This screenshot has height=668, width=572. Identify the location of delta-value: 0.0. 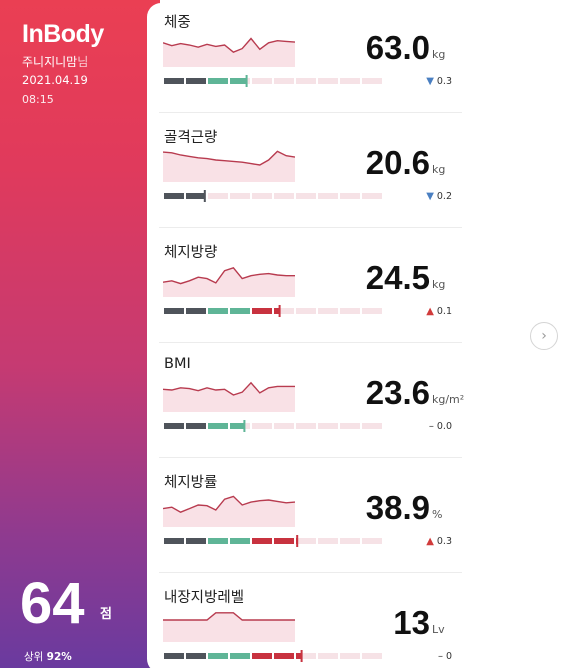
(444, 426).